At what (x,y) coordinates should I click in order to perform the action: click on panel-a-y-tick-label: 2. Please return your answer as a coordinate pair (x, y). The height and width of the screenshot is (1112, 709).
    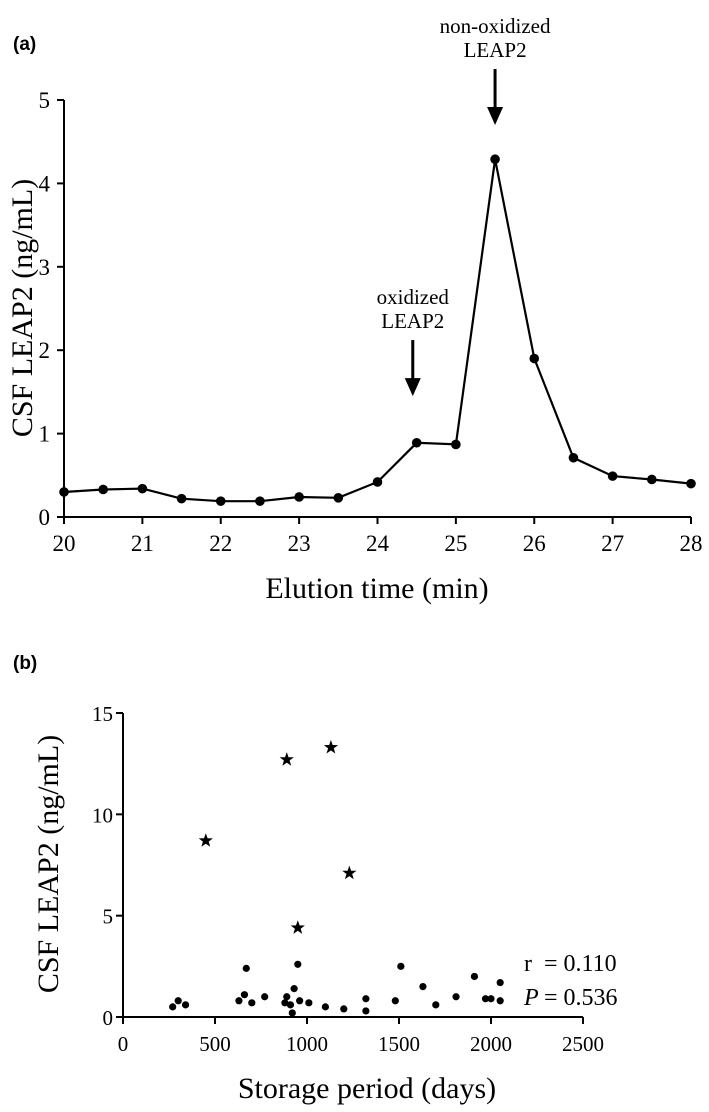
    Looking at the image, I should click on (45, 350).